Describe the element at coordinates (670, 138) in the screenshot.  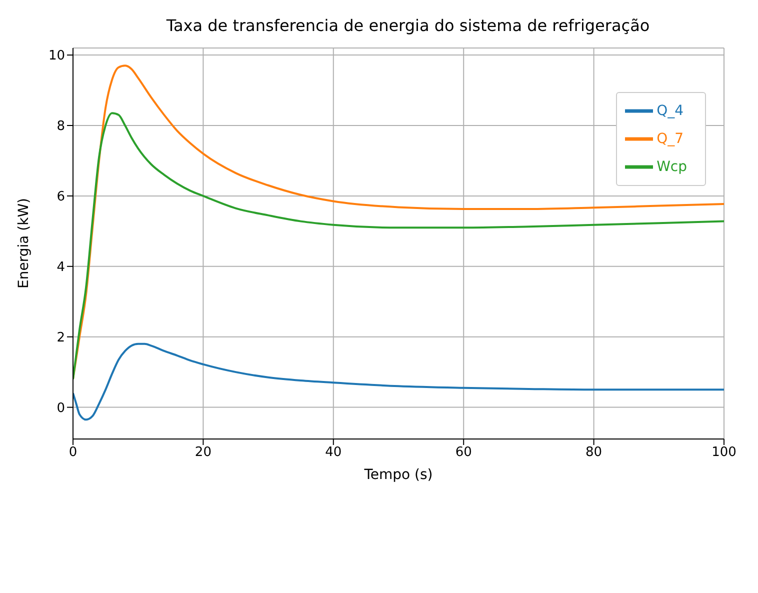
I see `legend-label: Q_7` at that location.